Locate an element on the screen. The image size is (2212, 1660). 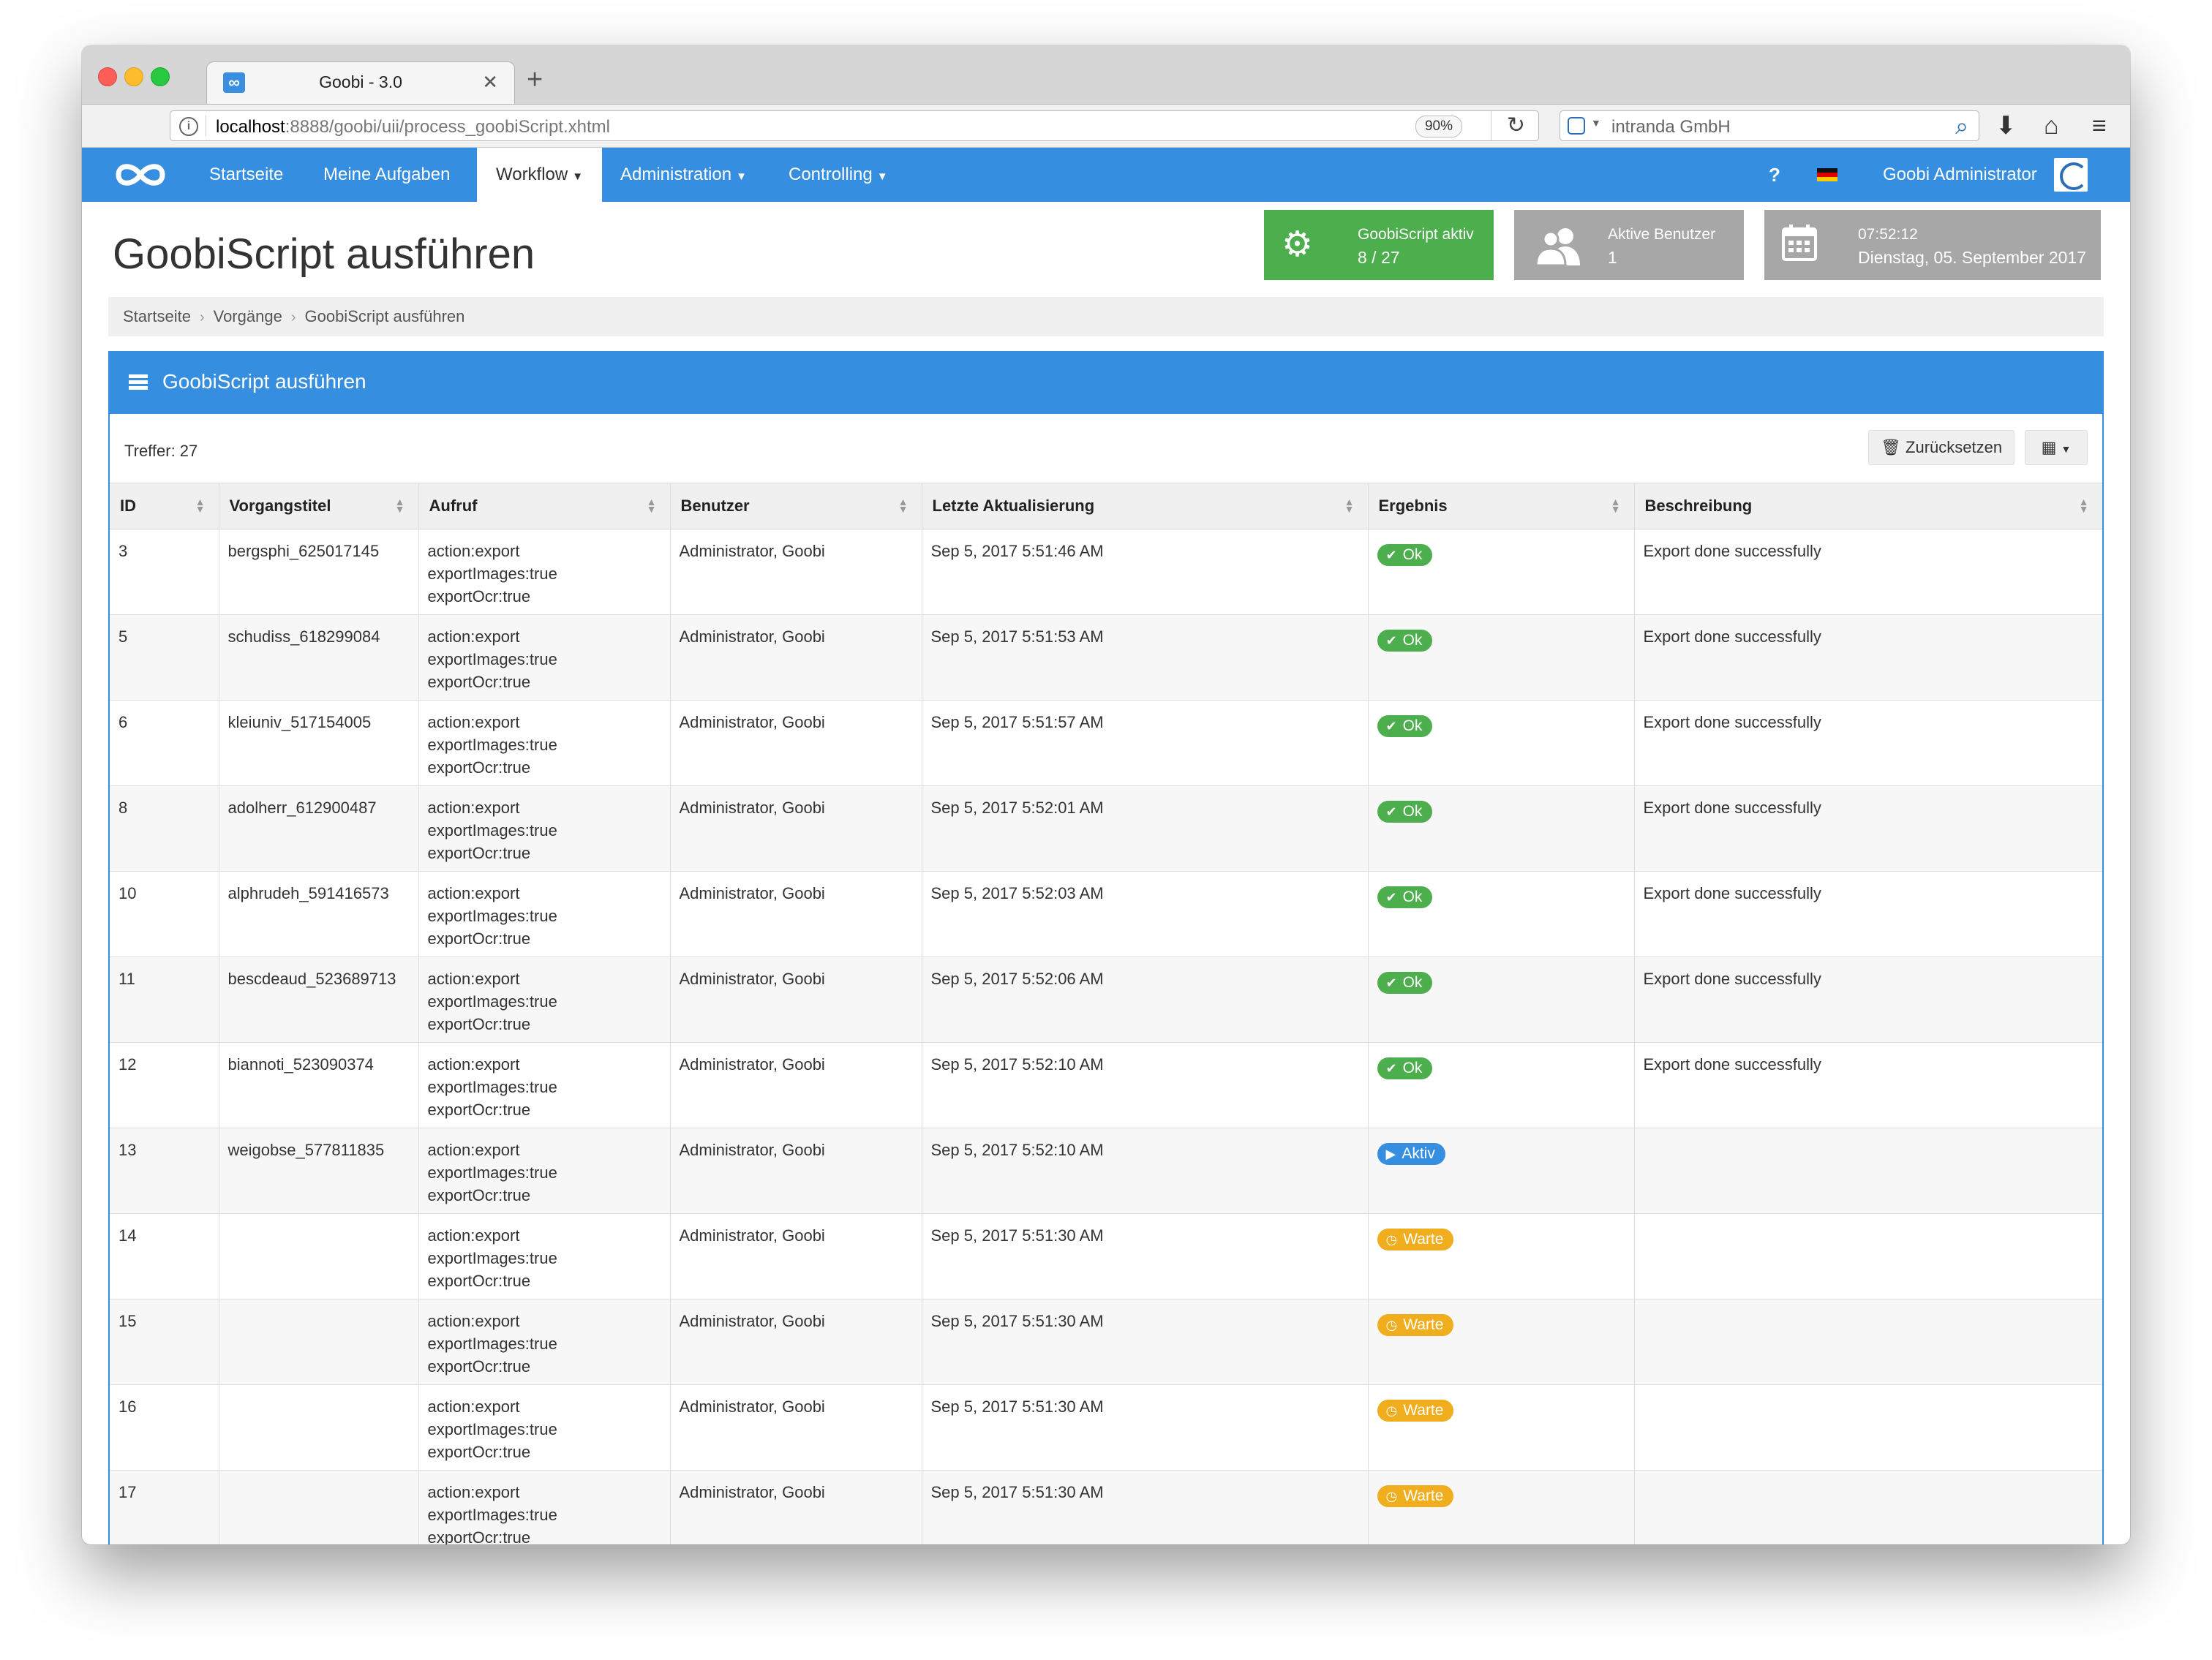
breadcrumb-item-vorgaenge: Vorgänge is located at coordinates (247, 316).